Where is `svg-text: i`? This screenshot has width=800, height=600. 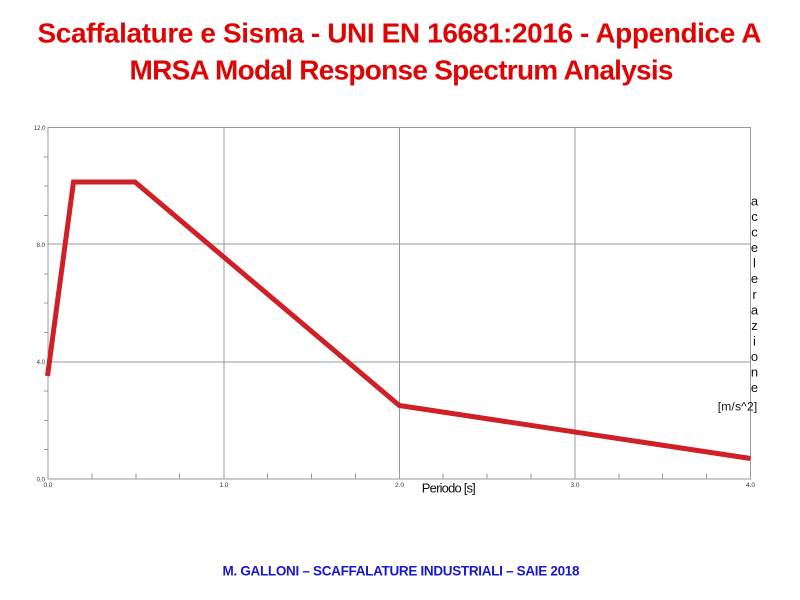
svg-text: i is located at coordinates (754, 340).